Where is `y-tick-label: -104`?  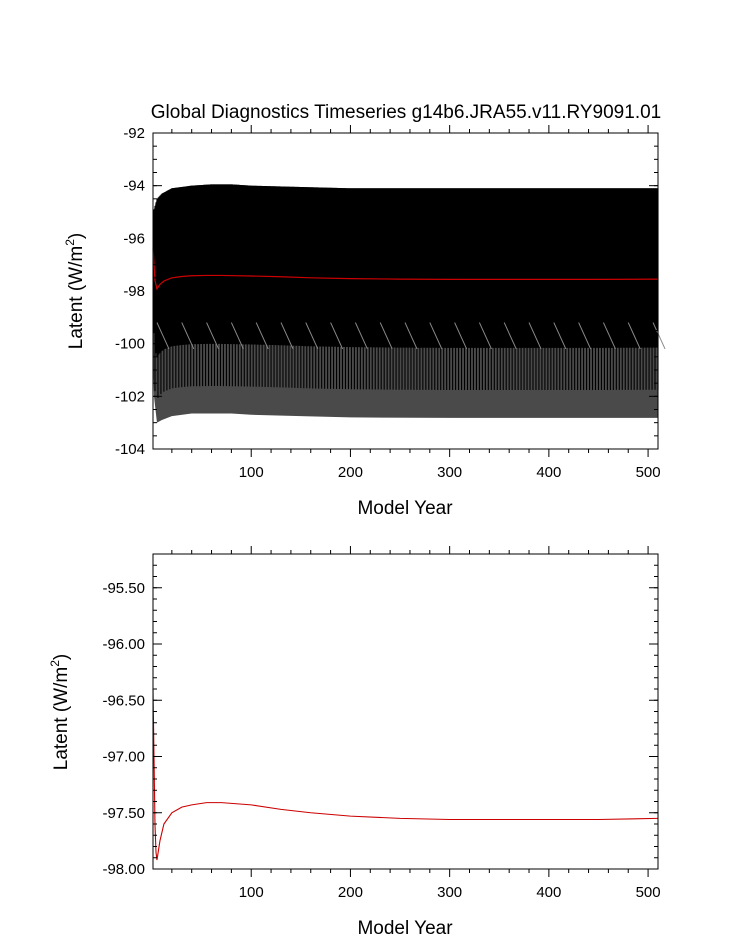
y-tick-label: -104 is located at coordinates (130, 449).